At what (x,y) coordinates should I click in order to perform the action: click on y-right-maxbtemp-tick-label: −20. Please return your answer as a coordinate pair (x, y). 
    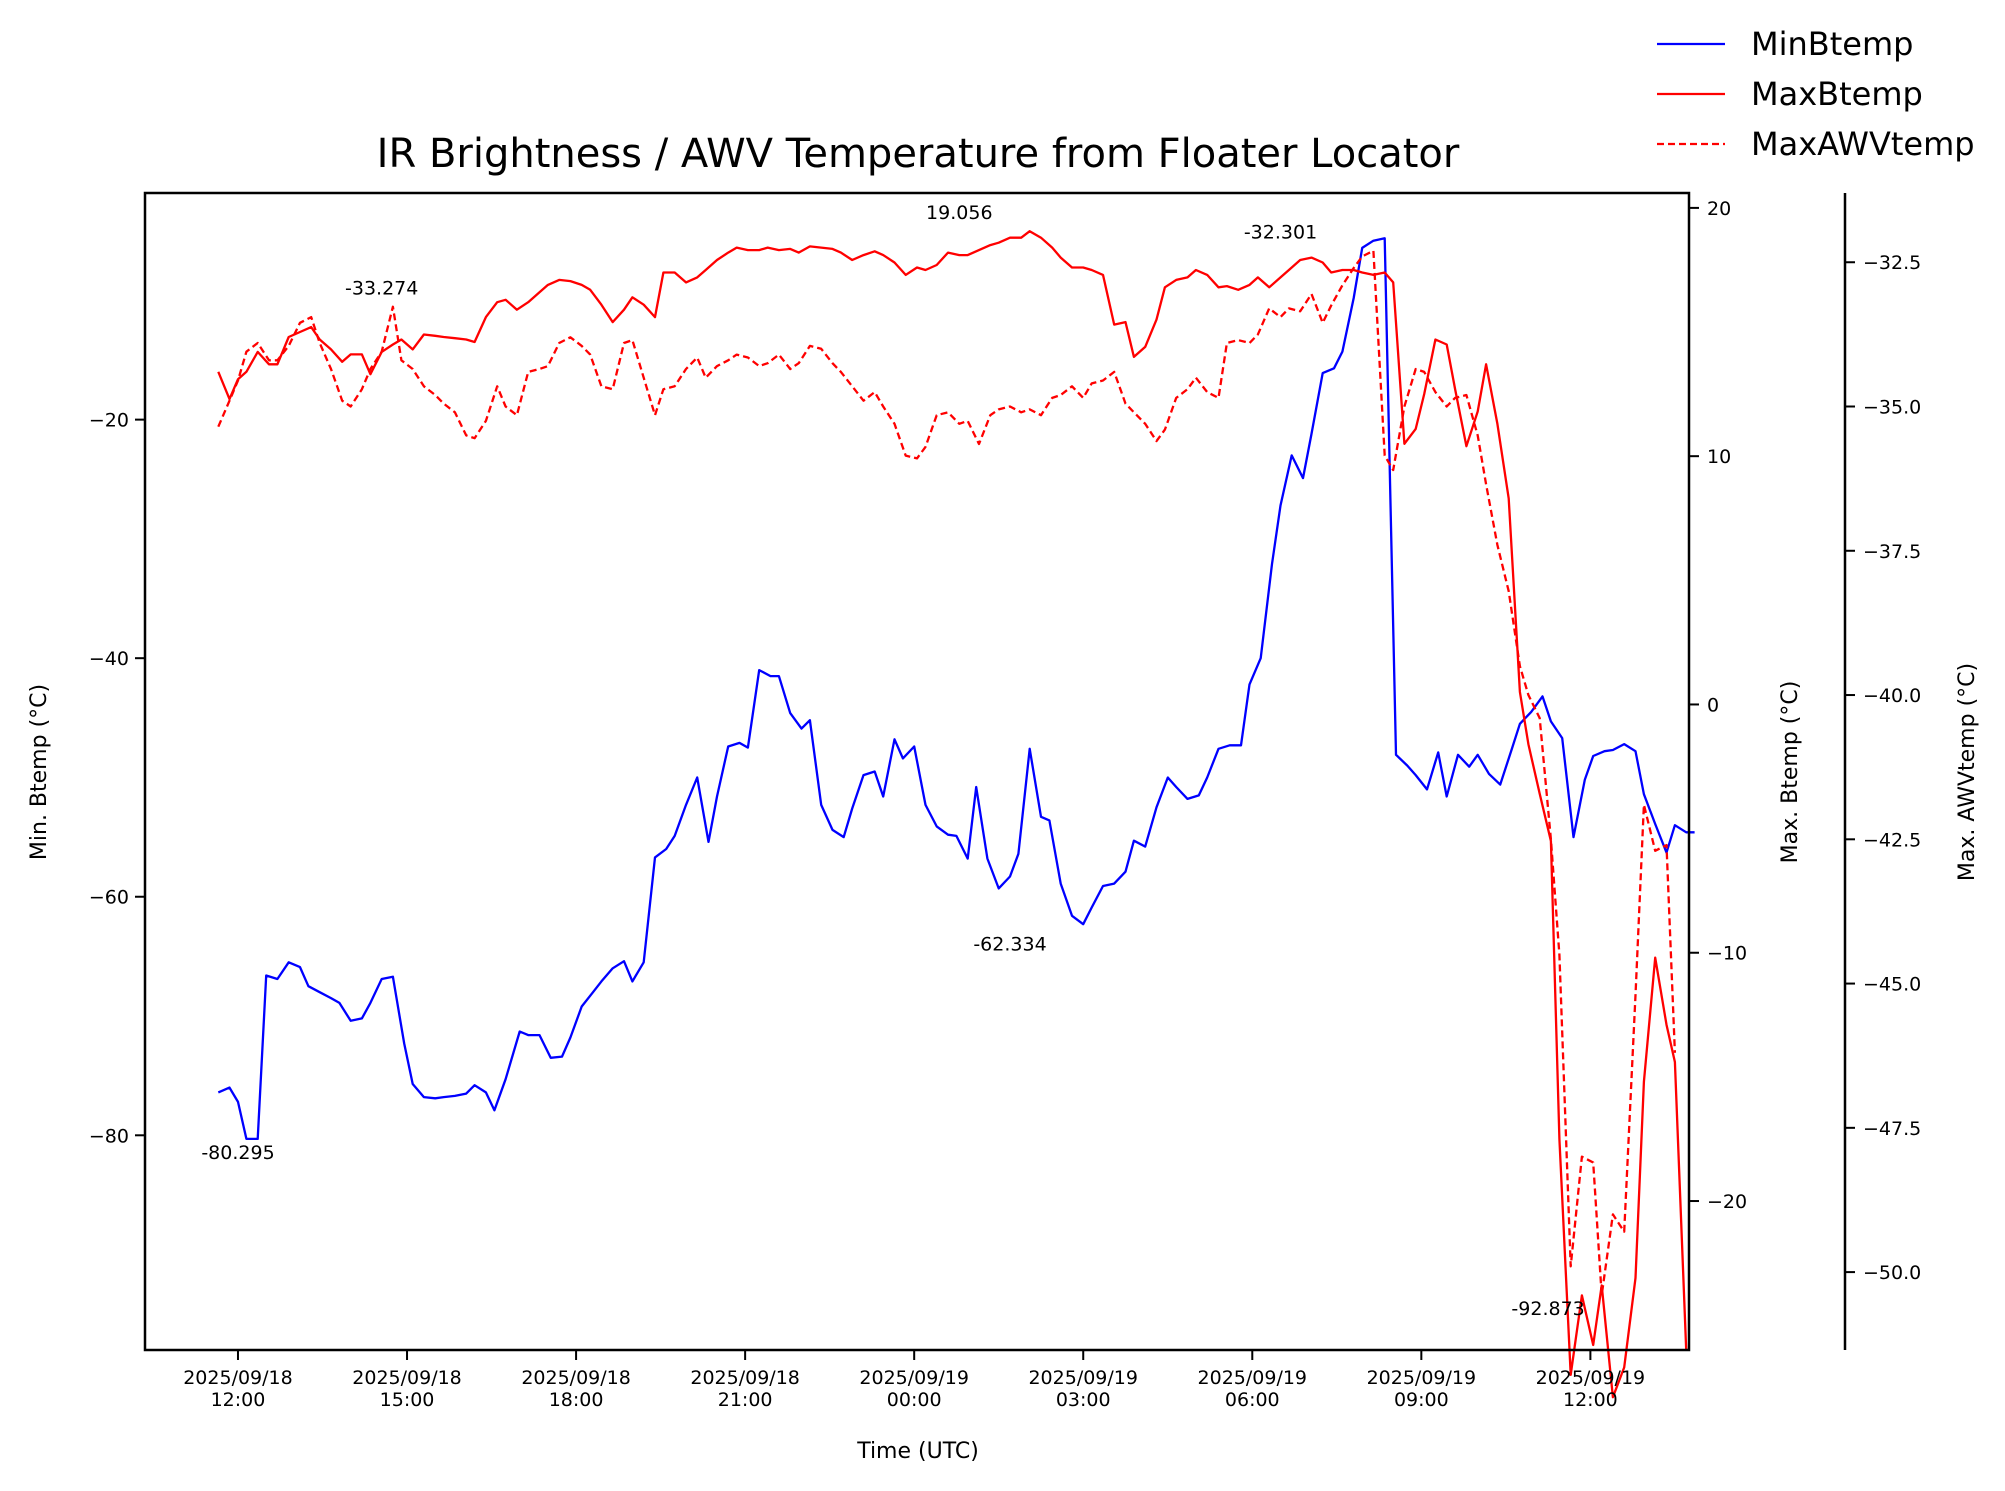
    Looking at the image, I should click on (1727, 1202).